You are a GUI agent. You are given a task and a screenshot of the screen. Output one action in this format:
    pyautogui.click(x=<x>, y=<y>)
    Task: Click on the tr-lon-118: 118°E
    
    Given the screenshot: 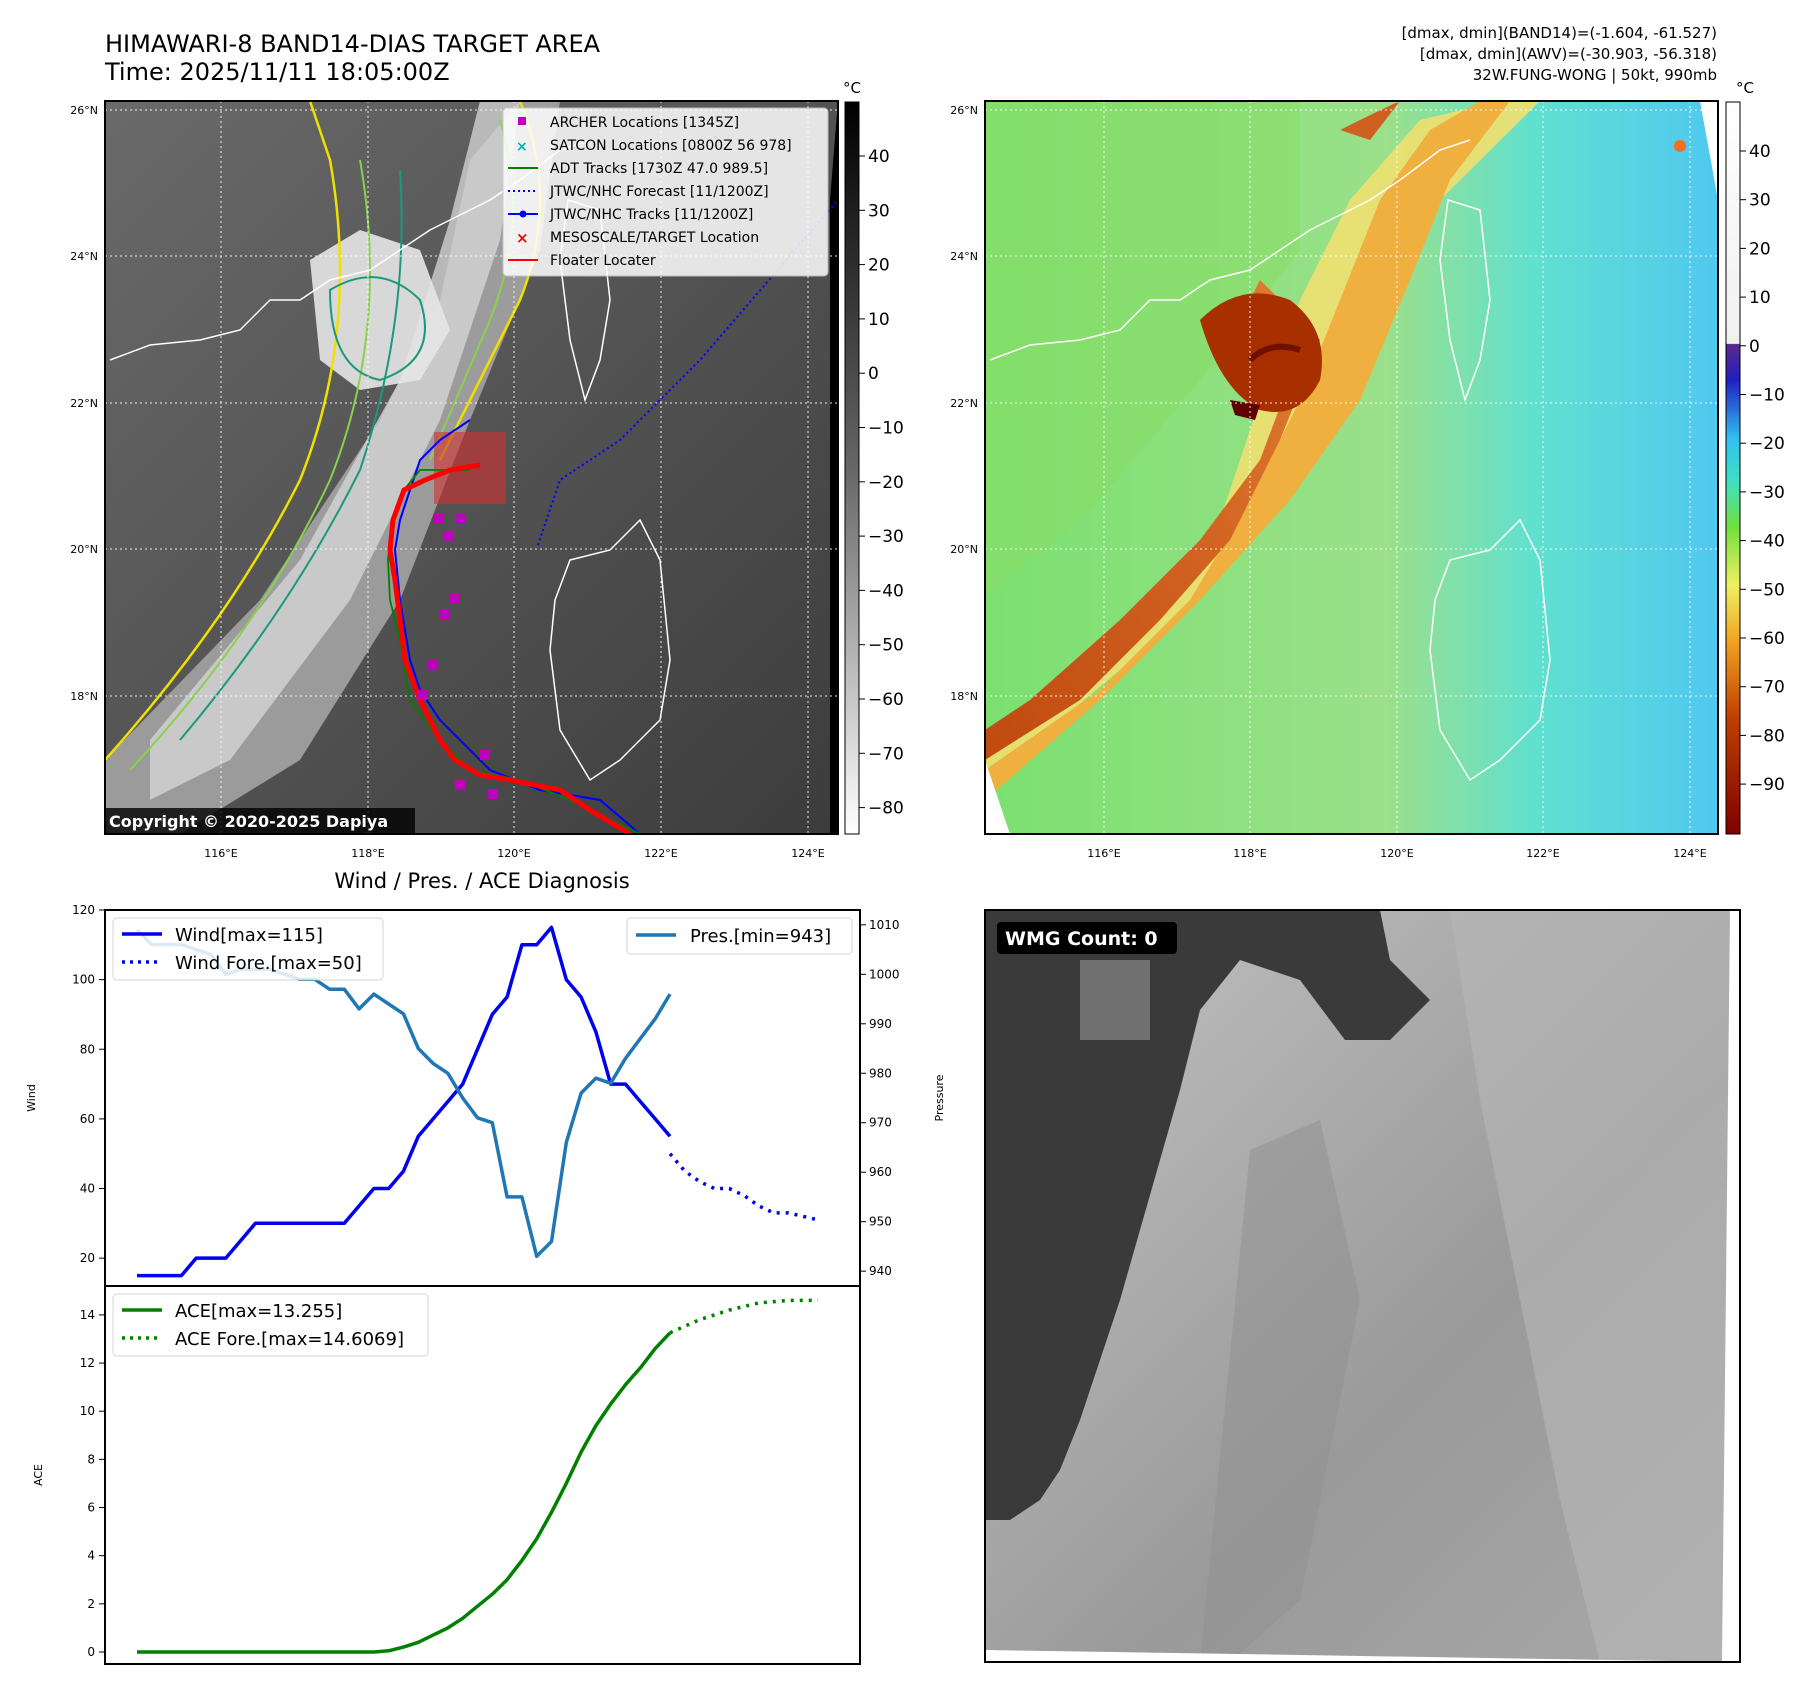 What is the action you would take?
    pyautogui.click(x=1249, y=853)
    